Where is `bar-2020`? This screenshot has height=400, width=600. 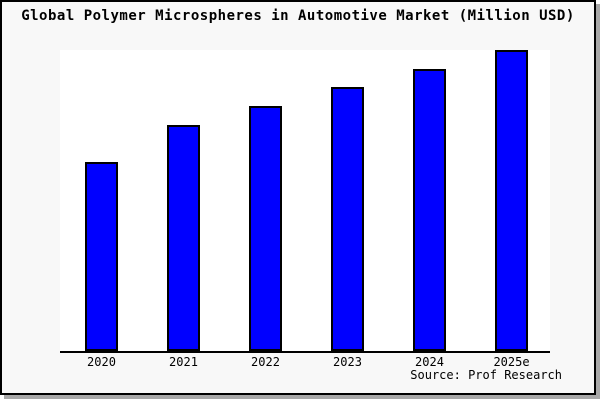
bar-2020 is located at coordinates (101, 256).